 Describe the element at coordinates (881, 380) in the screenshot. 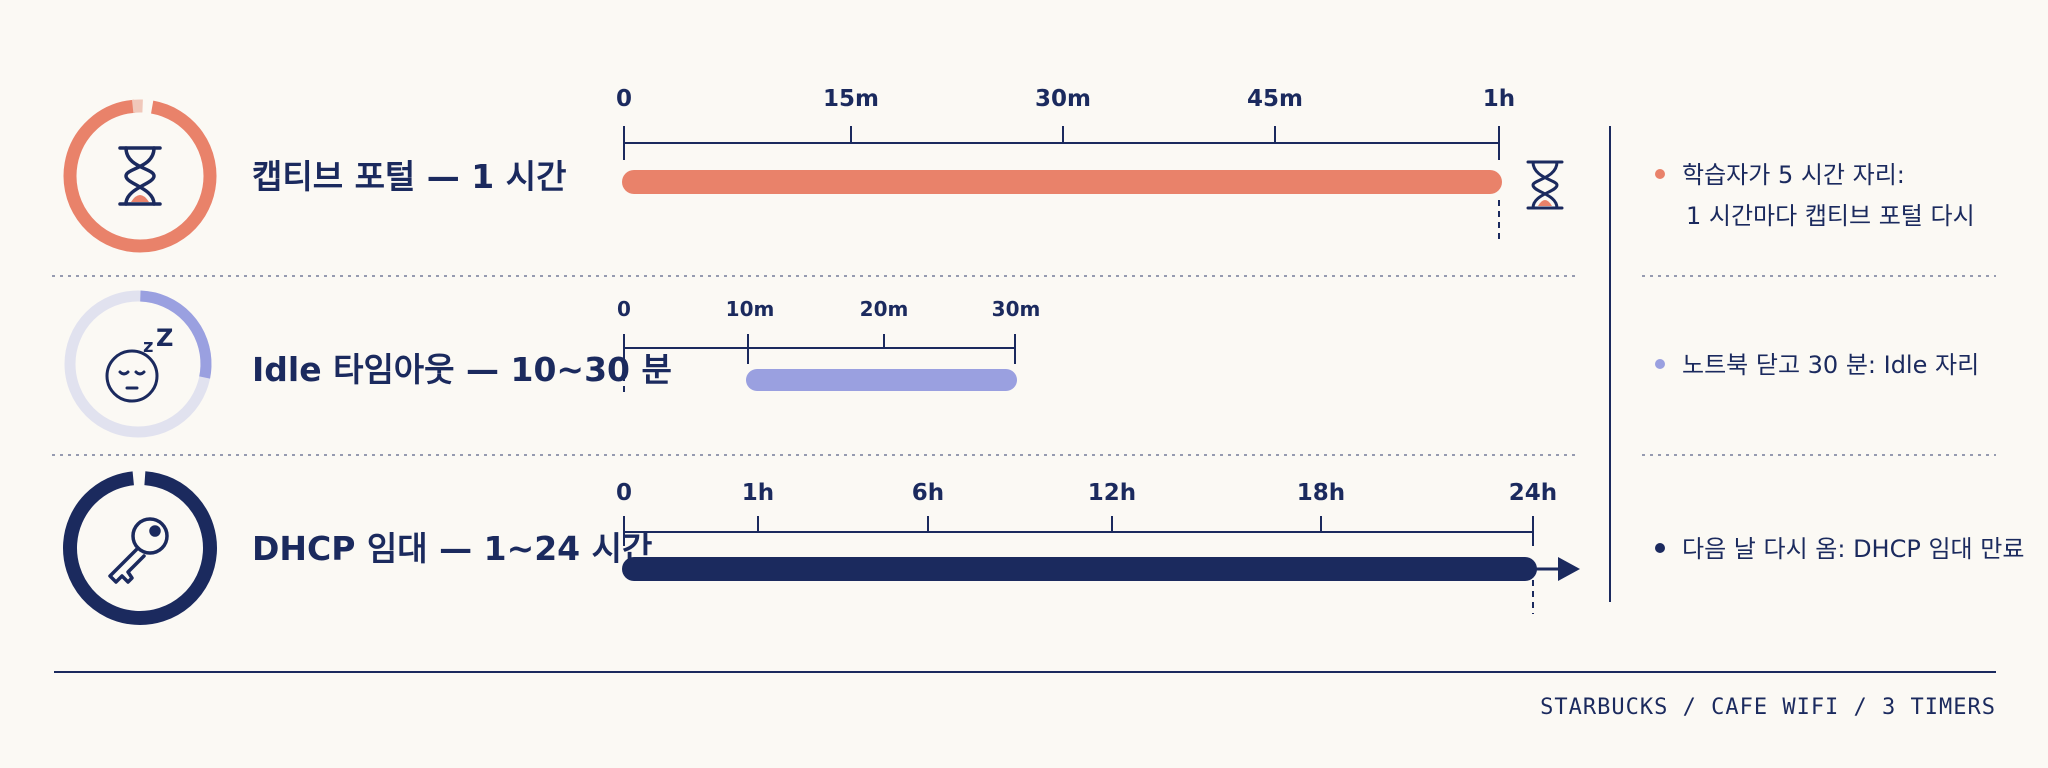

I see `bar-idle` at that location.